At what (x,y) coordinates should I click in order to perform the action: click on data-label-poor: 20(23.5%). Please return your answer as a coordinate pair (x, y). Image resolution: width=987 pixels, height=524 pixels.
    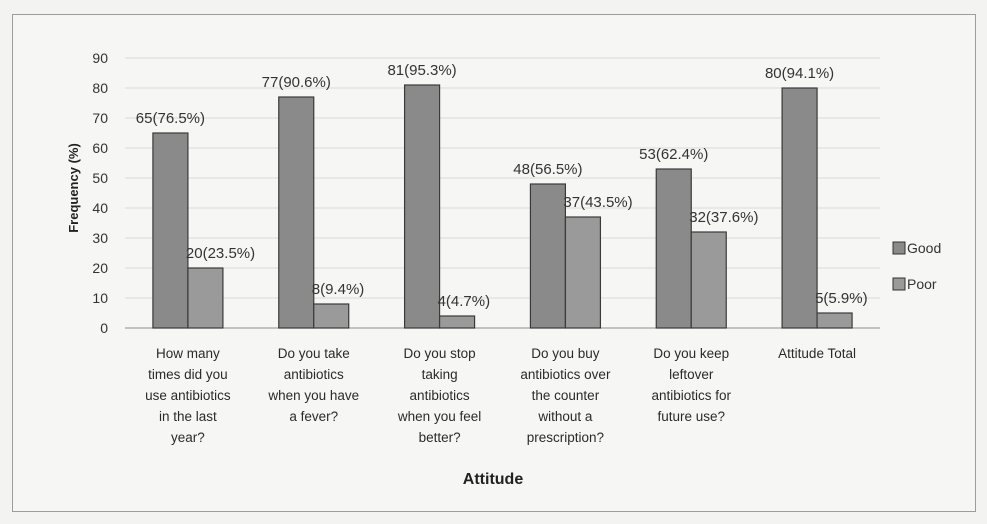
    Looking at the image, I should click on (220, 253).